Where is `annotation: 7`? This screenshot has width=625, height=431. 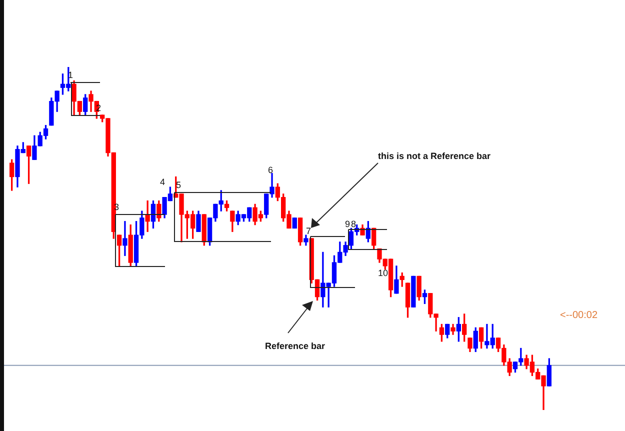
annotation: 7 is located at coordinates (309, 231).